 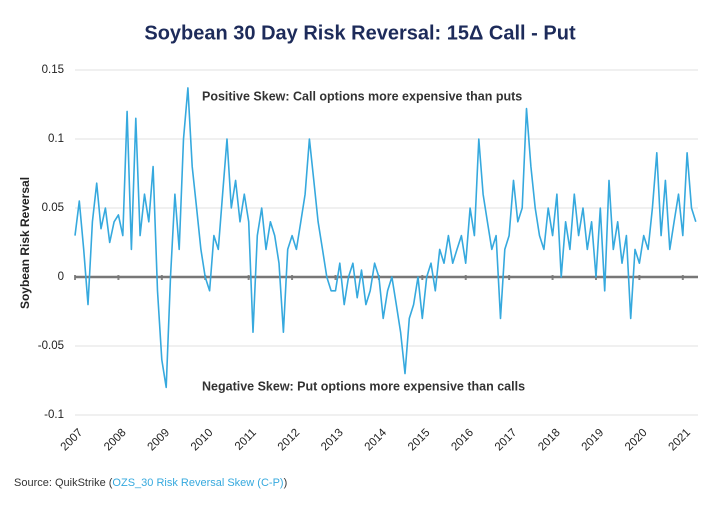 What do you see at coordinates (53, 70) in the screenshot?
I see `y-tick-label: 0.15` at bounding box center [53, 70].